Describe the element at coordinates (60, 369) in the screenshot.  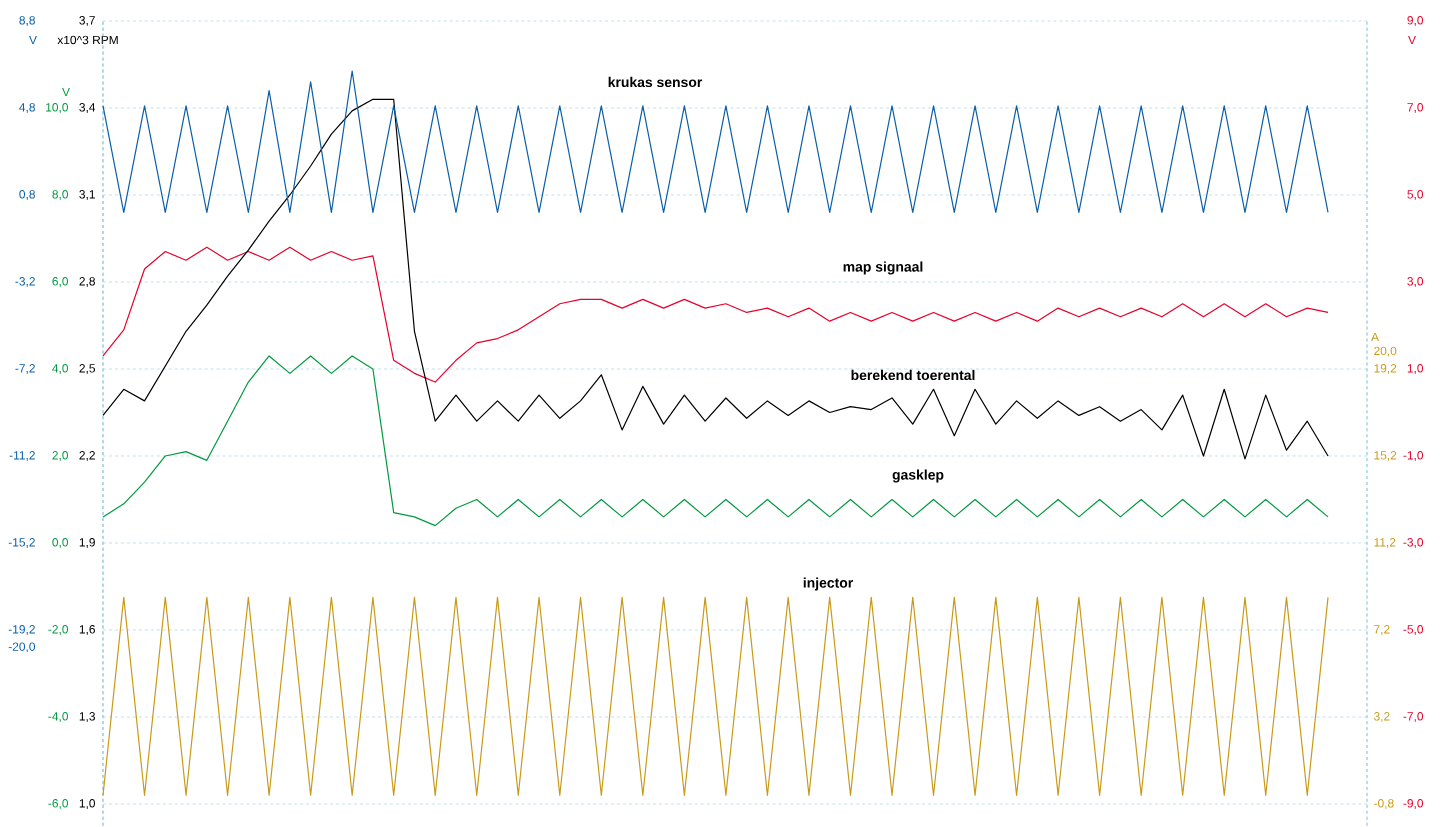
I see `y3-tick-label: 4,0` at that location.